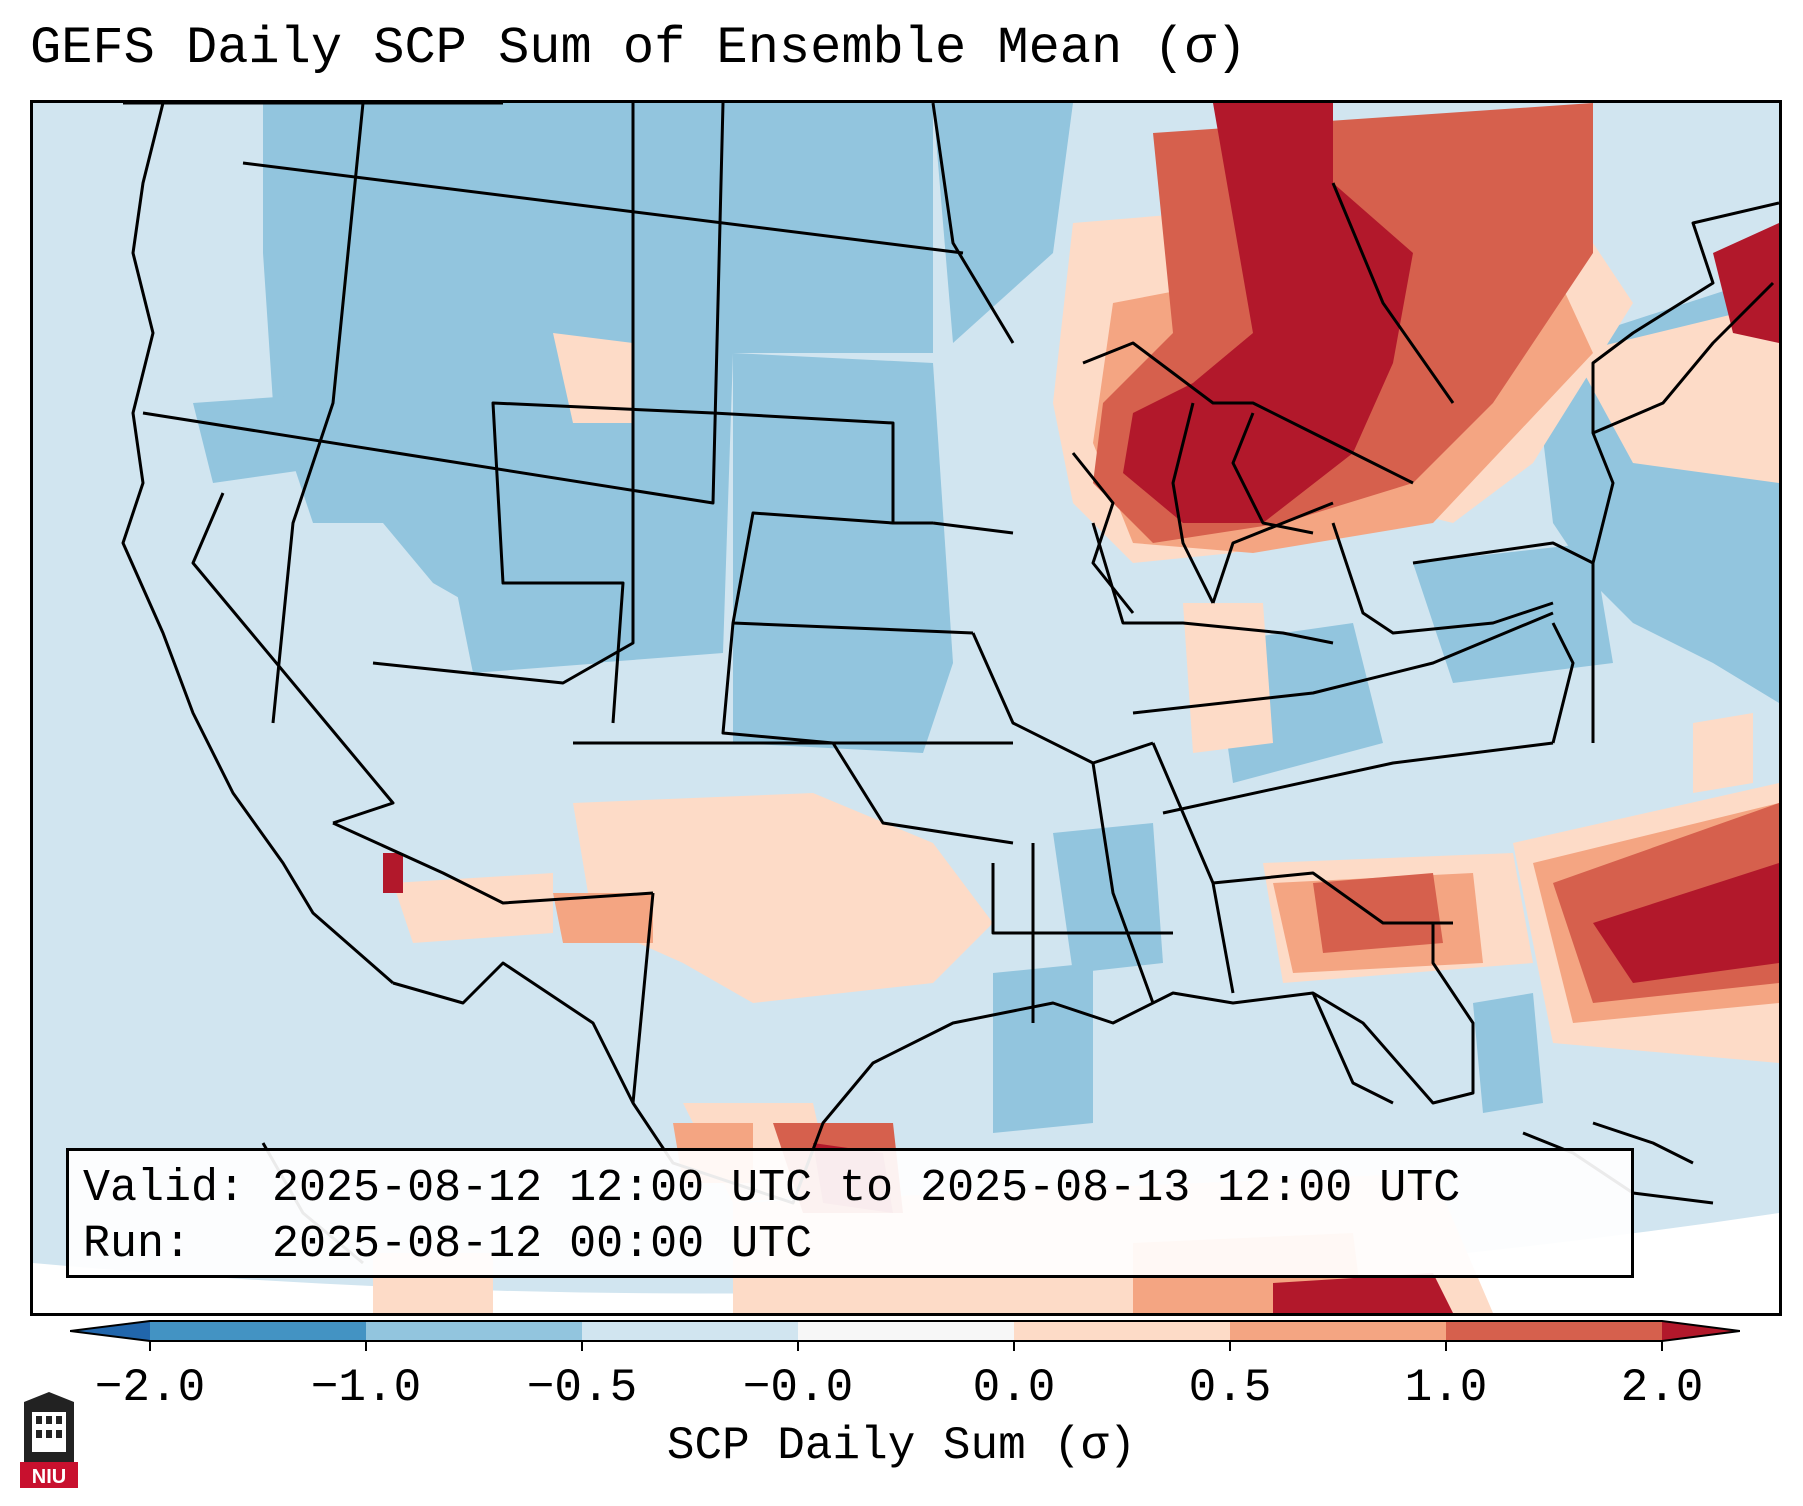 This screenshot has width=1803, height=1506. I want to click on colorbar, so click(905, 1335).